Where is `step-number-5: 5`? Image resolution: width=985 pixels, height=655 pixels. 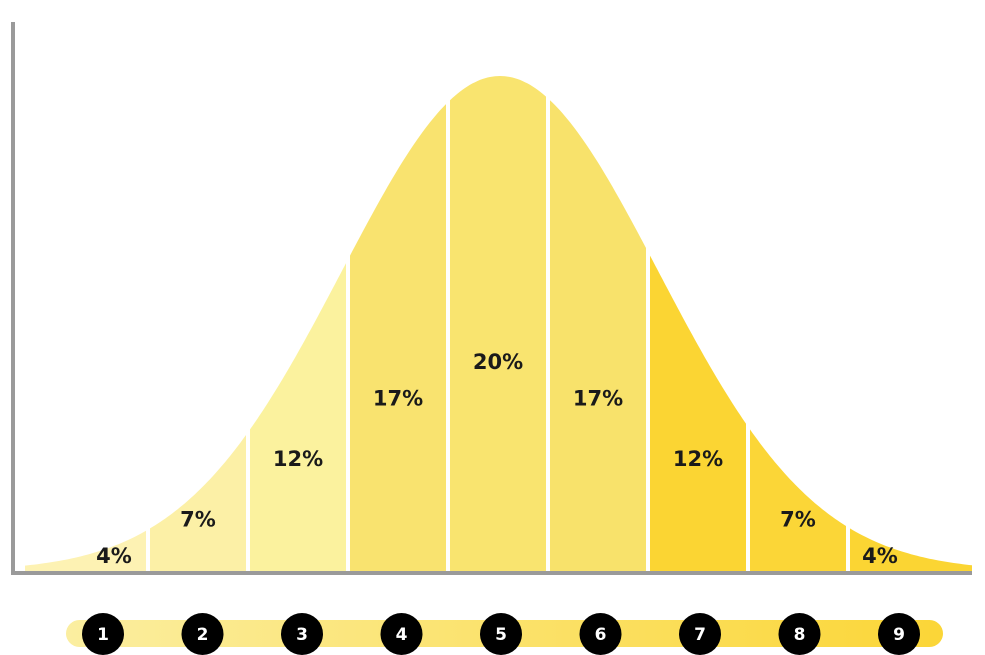 step-number-5: 5 is located at coordinates (501, 635).